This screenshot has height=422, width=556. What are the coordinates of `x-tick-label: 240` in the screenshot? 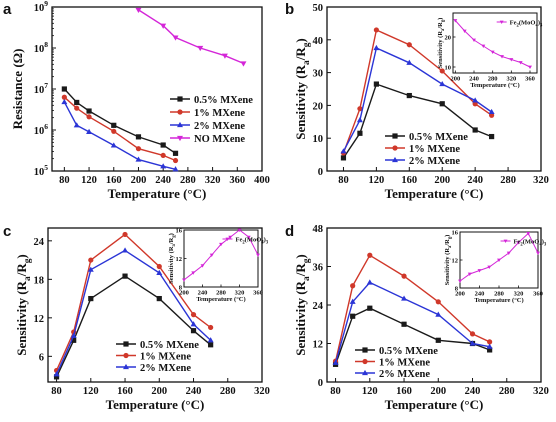 It's located at (163, 180).